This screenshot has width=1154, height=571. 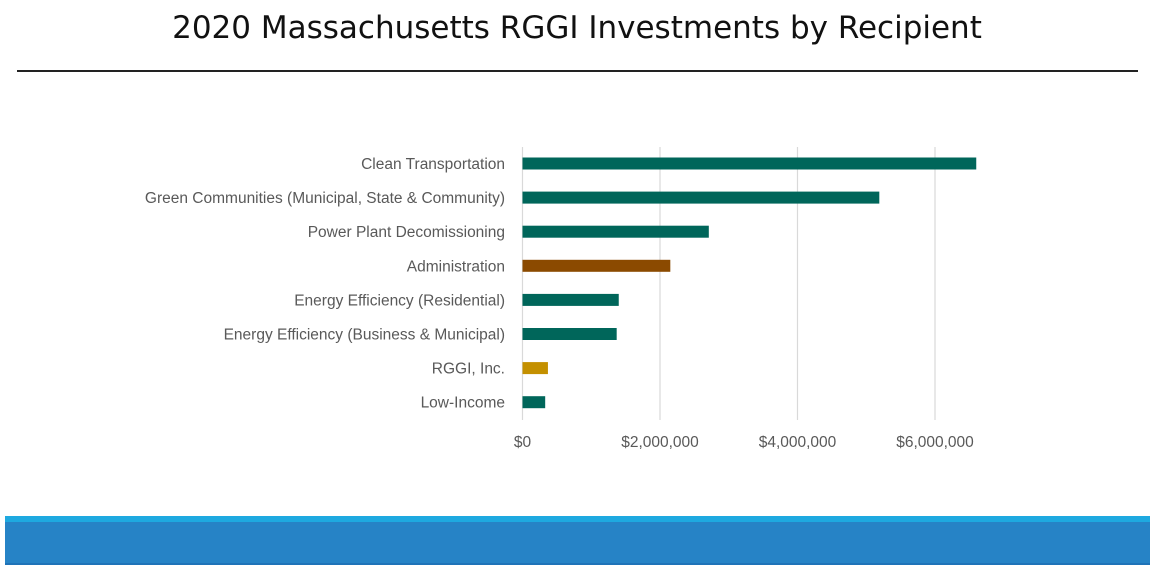 I want to click on footer-band, so click(x=577, y=540).